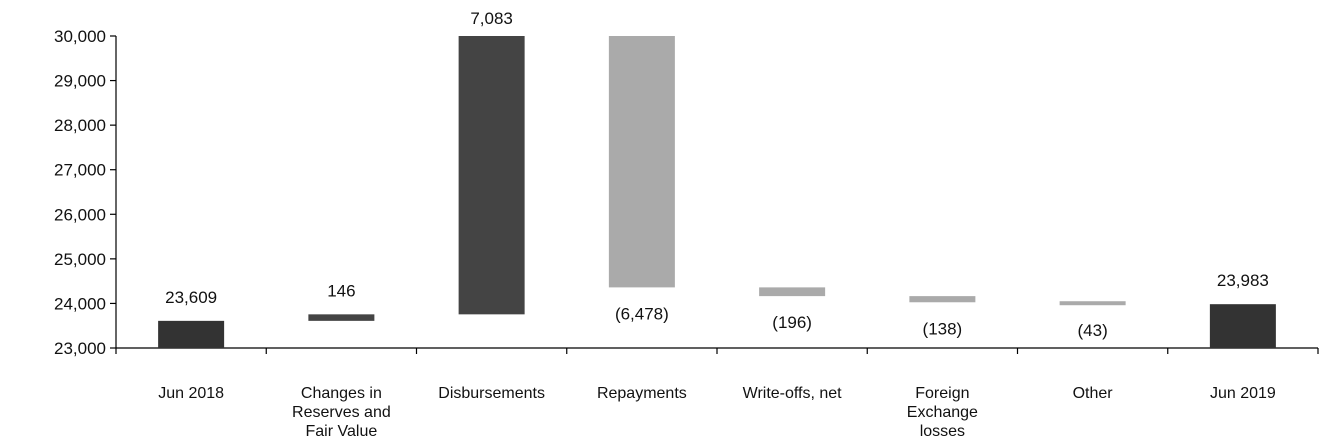 The width and height of the screenshot is (1330, 446). What do you see at coordinates (80, 81) in the screenshot?
I see `y-tick-label: 29,000` at bounding box center [80, 81].